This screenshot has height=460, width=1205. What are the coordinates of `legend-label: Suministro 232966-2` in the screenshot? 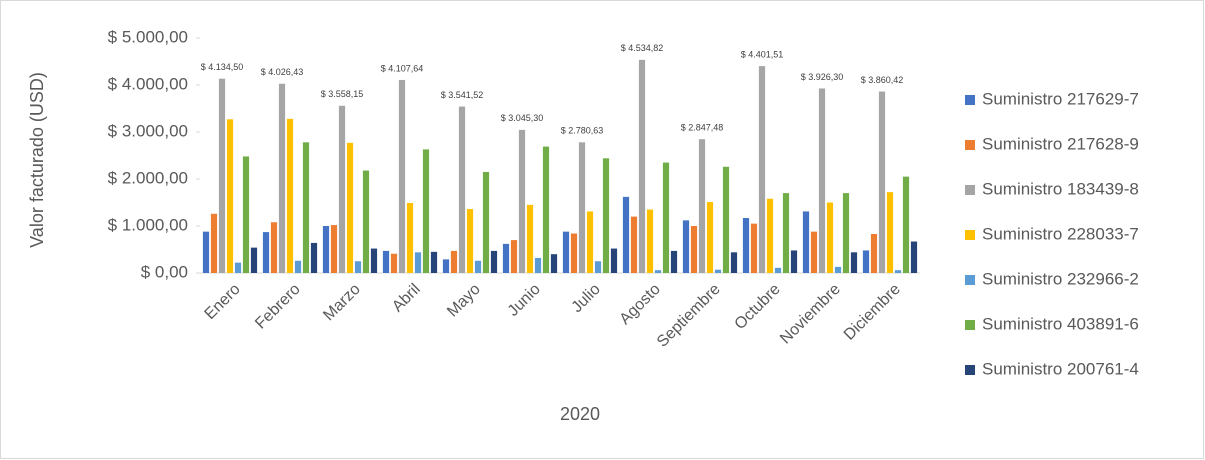 It's located at (1060, 278).